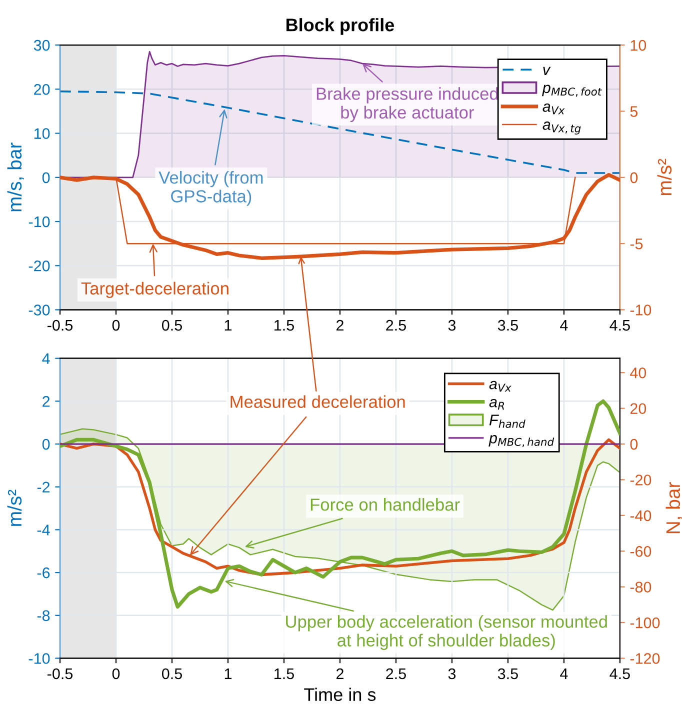 This screenshot has height=704, width=682. Describe the element at coordinates (674, 508) in the screenshot. I see `y2-axis-title: N, bar` at that location.